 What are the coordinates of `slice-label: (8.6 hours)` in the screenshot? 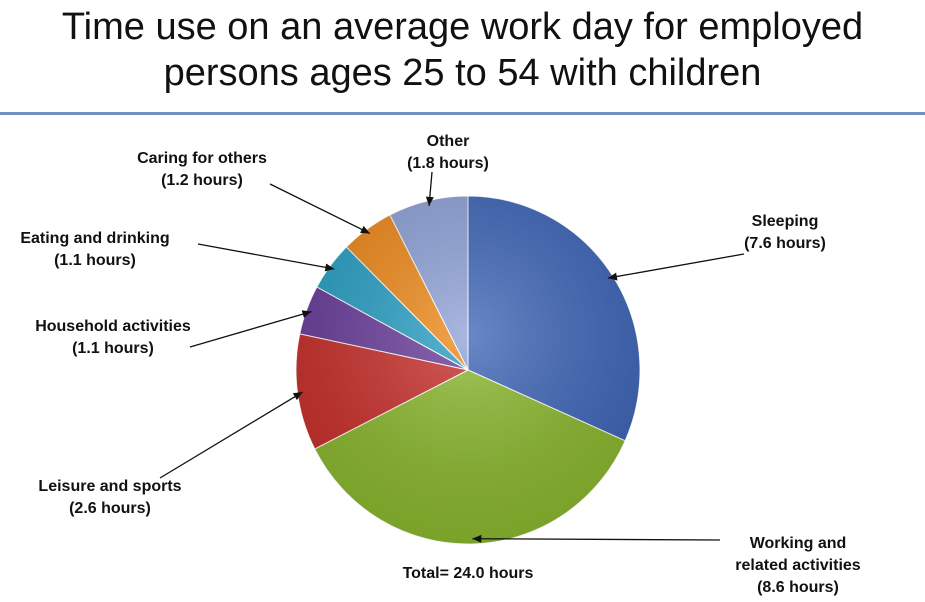 It's located at (798, 587).